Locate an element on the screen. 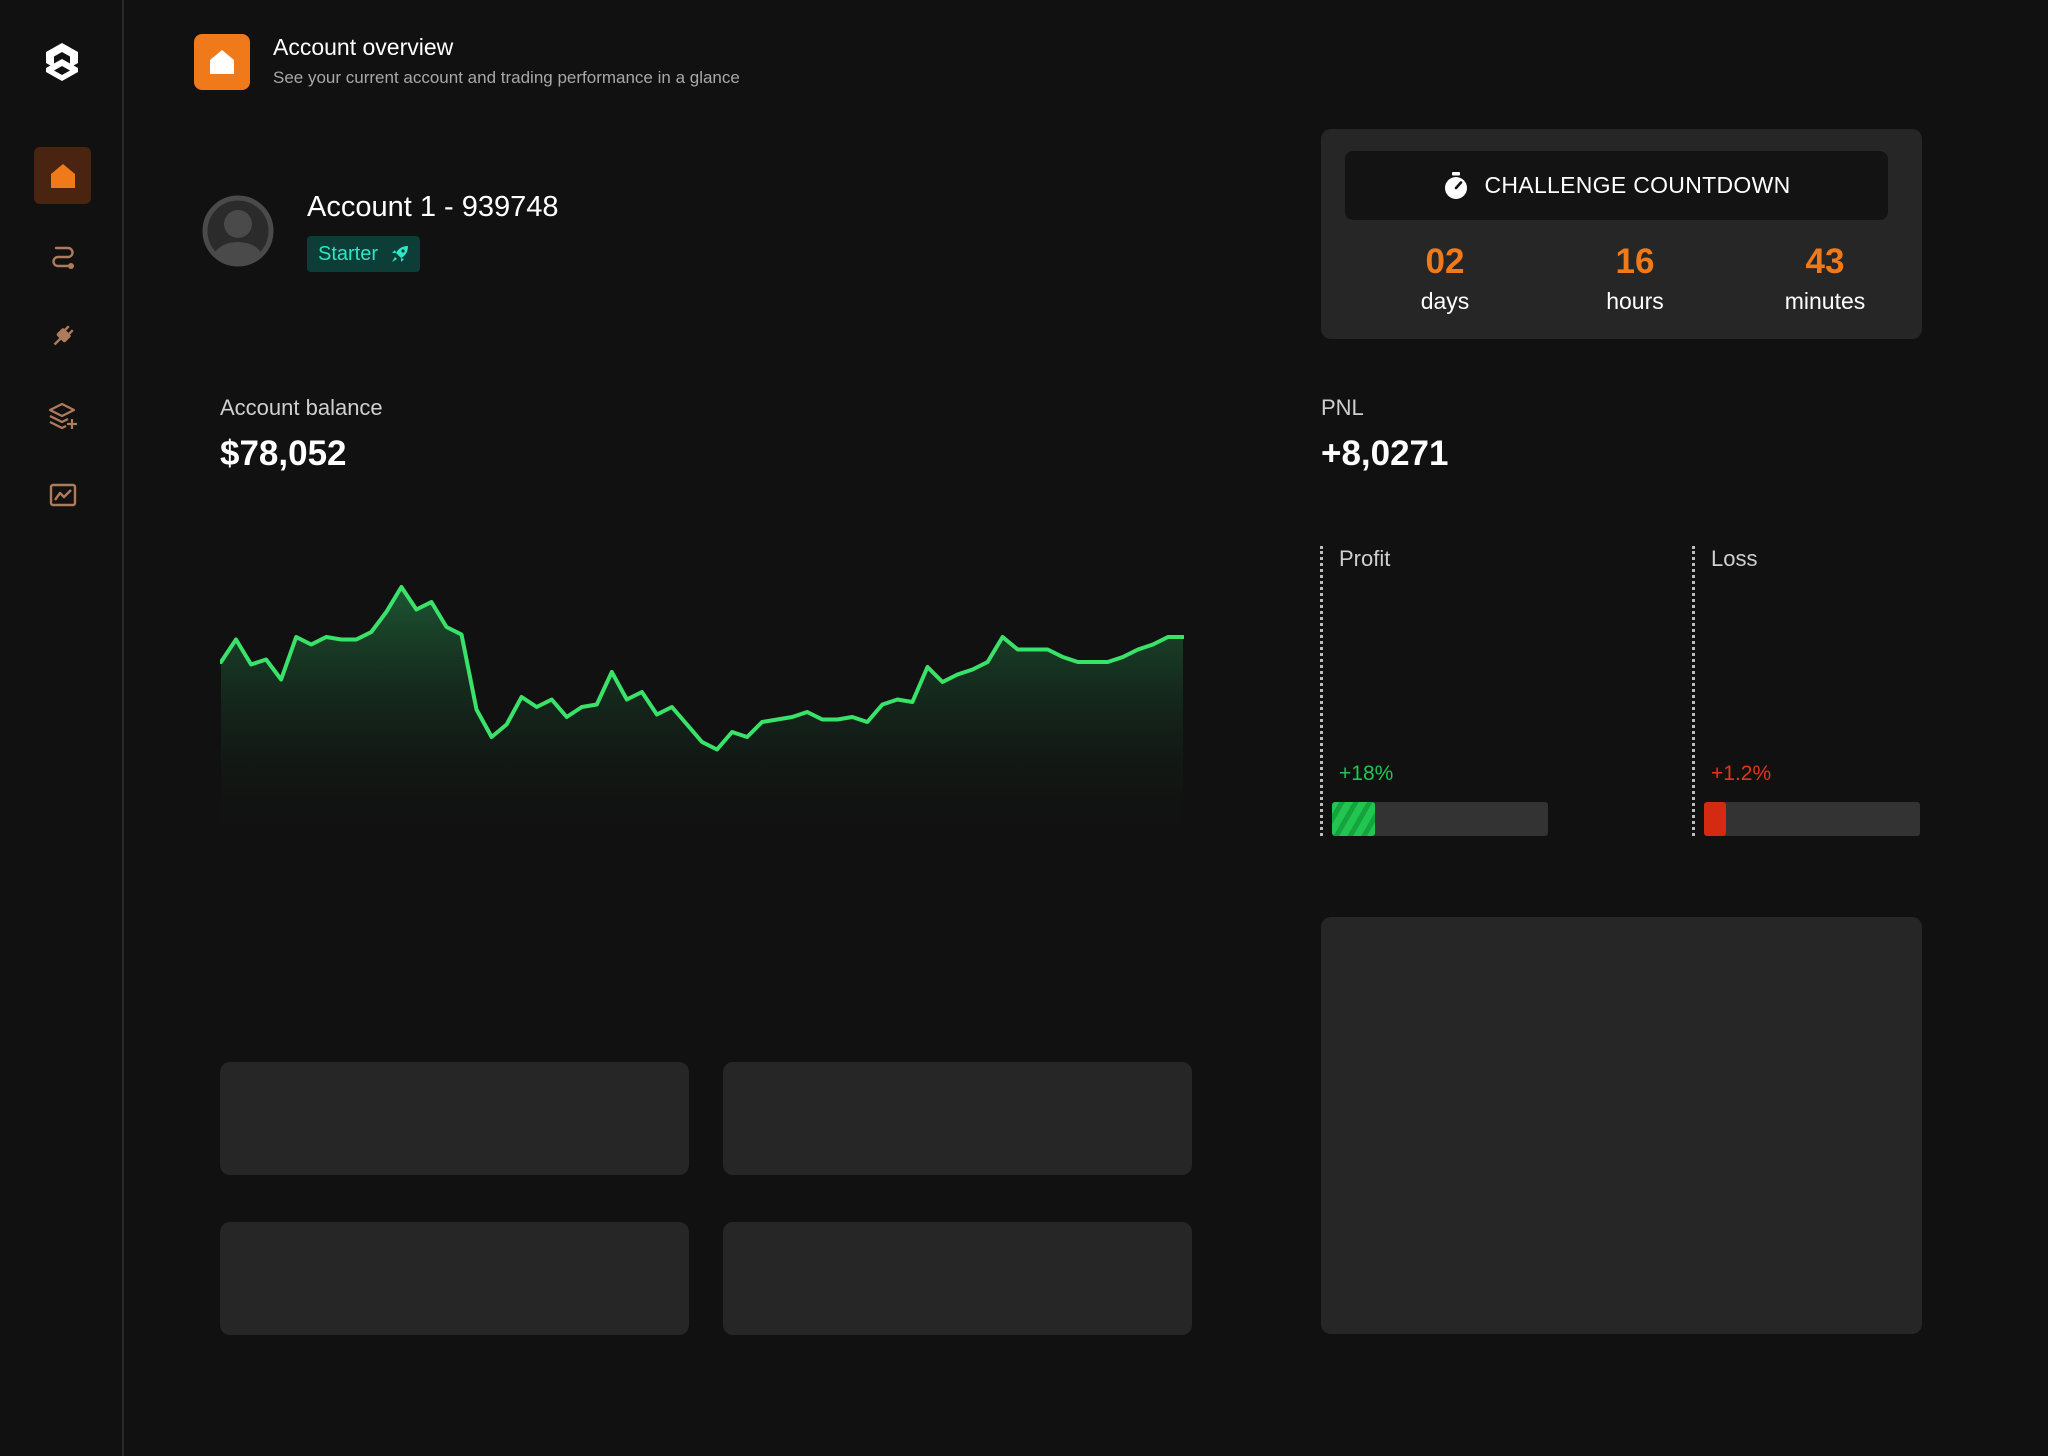 The height and width of the screenshot is (1456, 2048). placeholder-panel is located at coordinates (1621, 1125).